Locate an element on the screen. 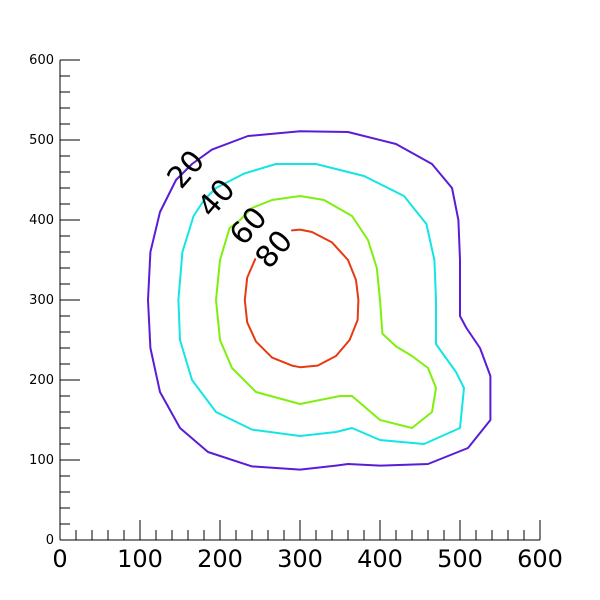  x-tick-label: 600 is located at coordinates (540, 559).